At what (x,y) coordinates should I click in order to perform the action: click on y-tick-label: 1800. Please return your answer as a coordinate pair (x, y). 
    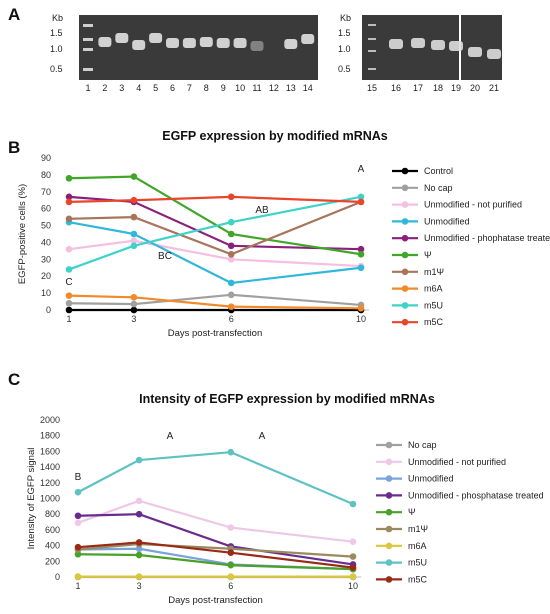
    Looking at the image, I should click on (50, 436).